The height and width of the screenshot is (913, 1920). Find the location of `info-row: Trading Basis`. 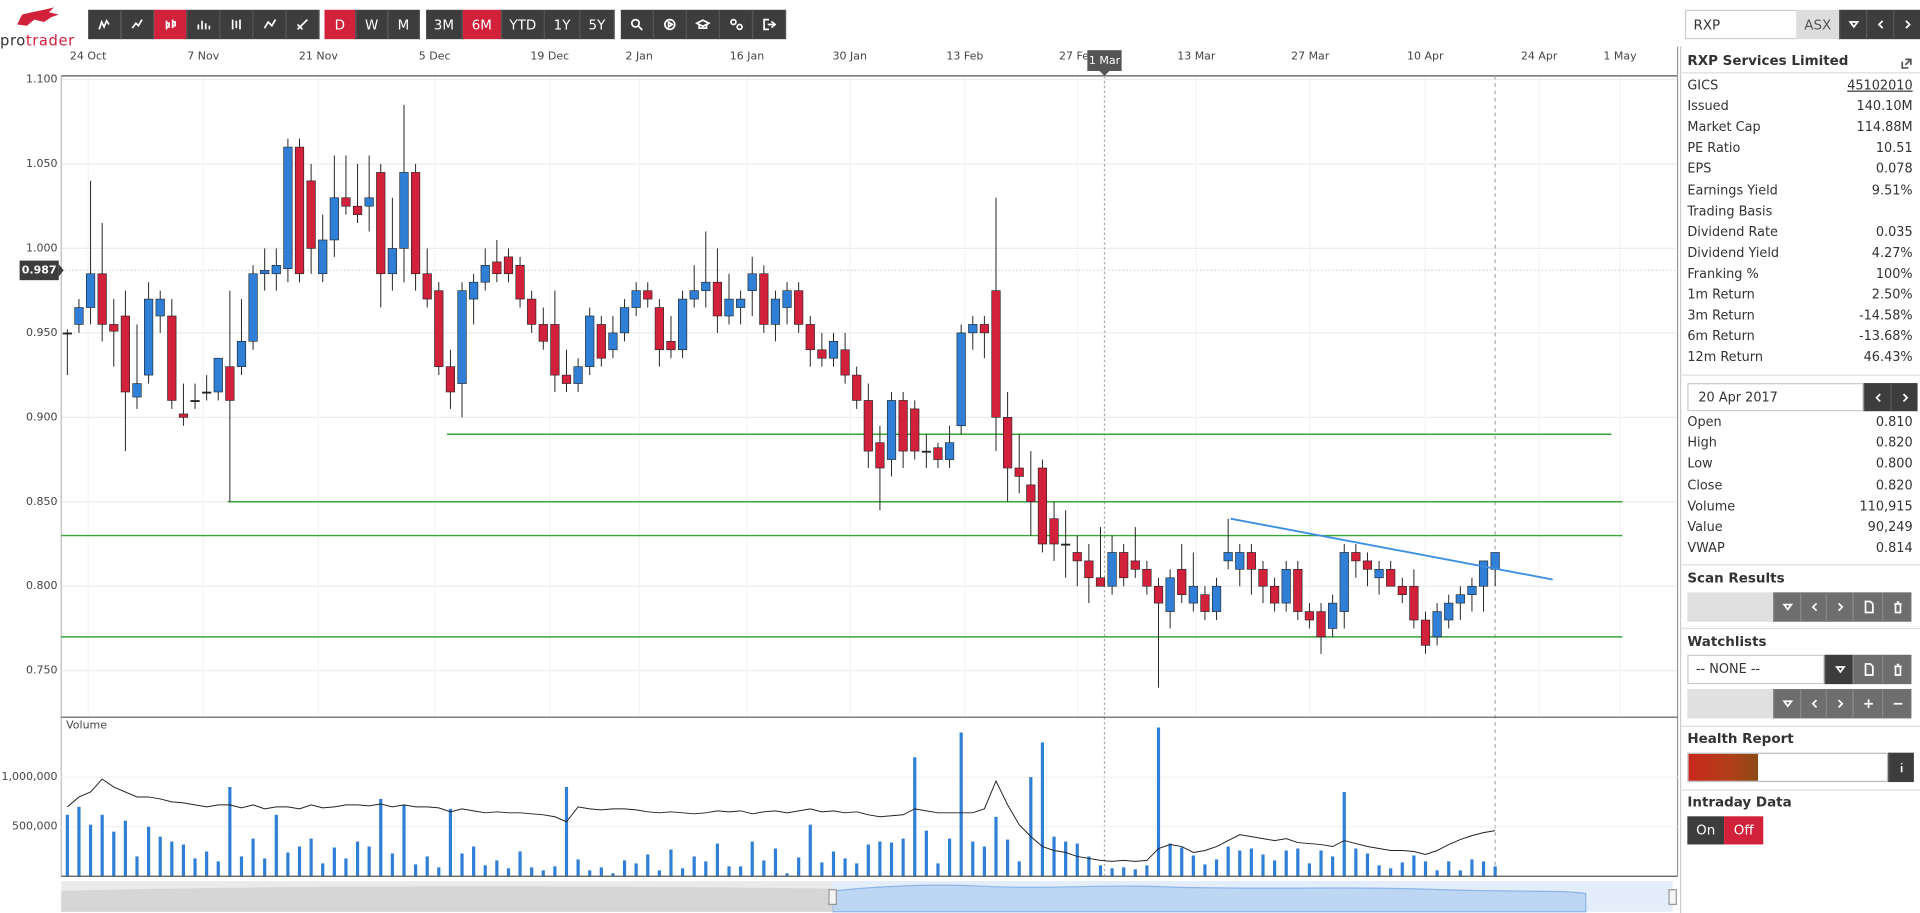

info-row: Trading Basis is located at coordinates (1799, 211).